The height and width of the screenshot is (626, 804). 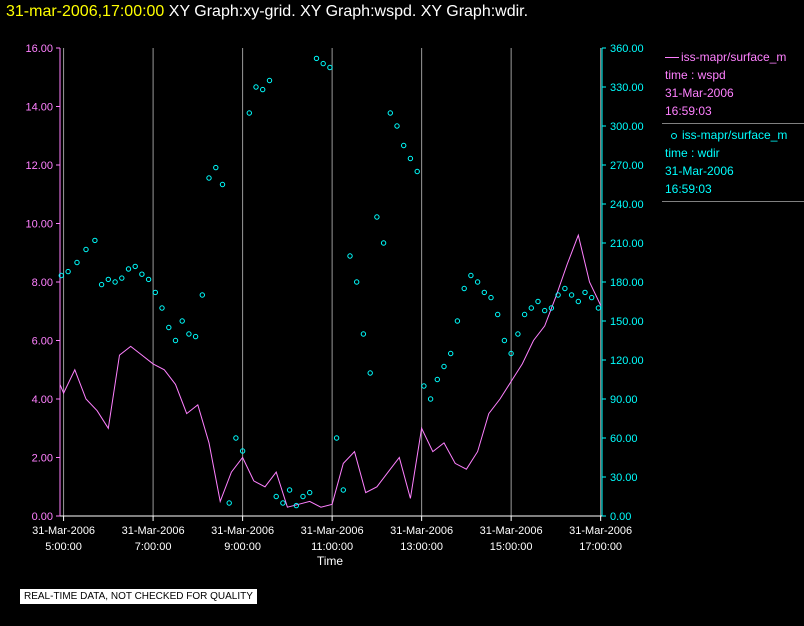 I want to click on left-tick-label: 0.00, so click(x=42, y=517).